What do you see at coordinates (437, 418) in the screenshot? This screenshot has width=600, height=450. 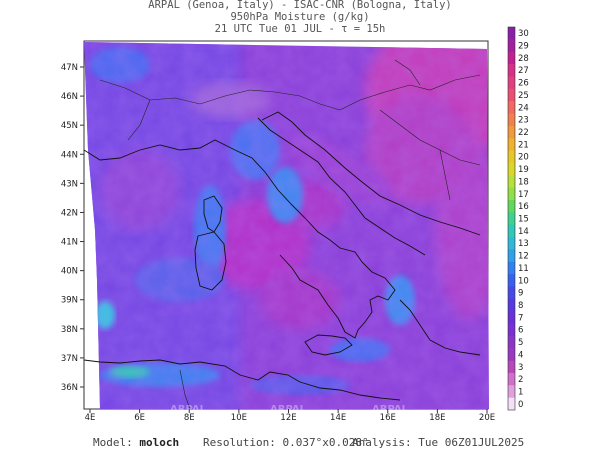 I see `lon-tick-label: 18E` at bounding box center [437, 418].